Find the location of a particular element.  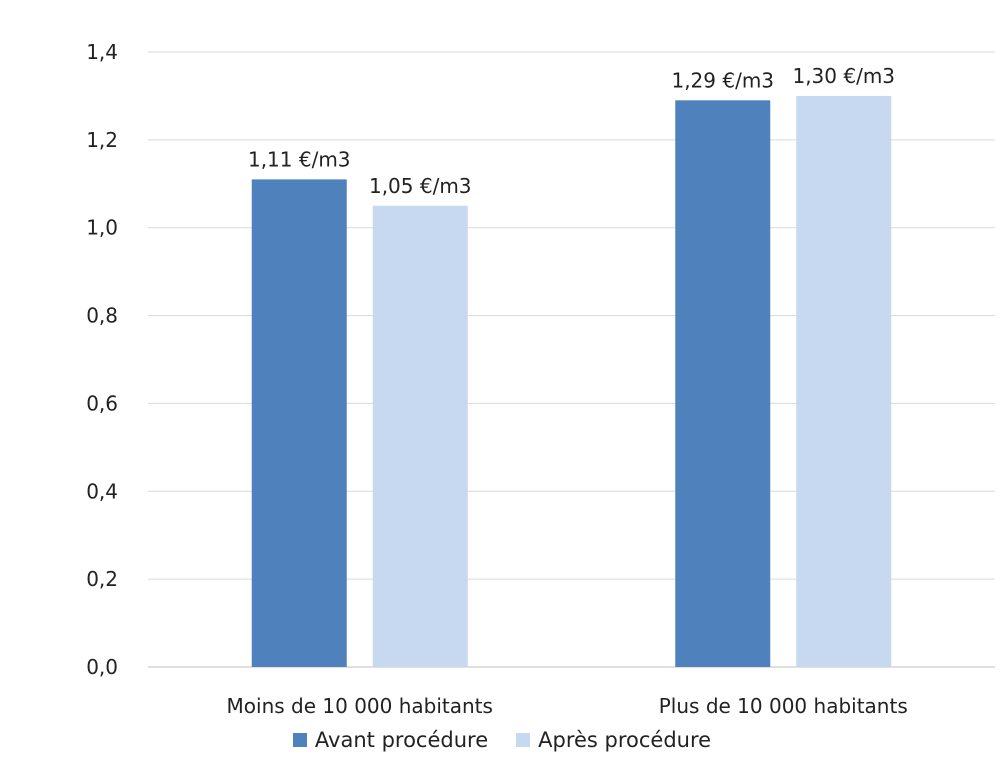

legend-item-avant: Avant procédure is located at coordinates (390, 740).